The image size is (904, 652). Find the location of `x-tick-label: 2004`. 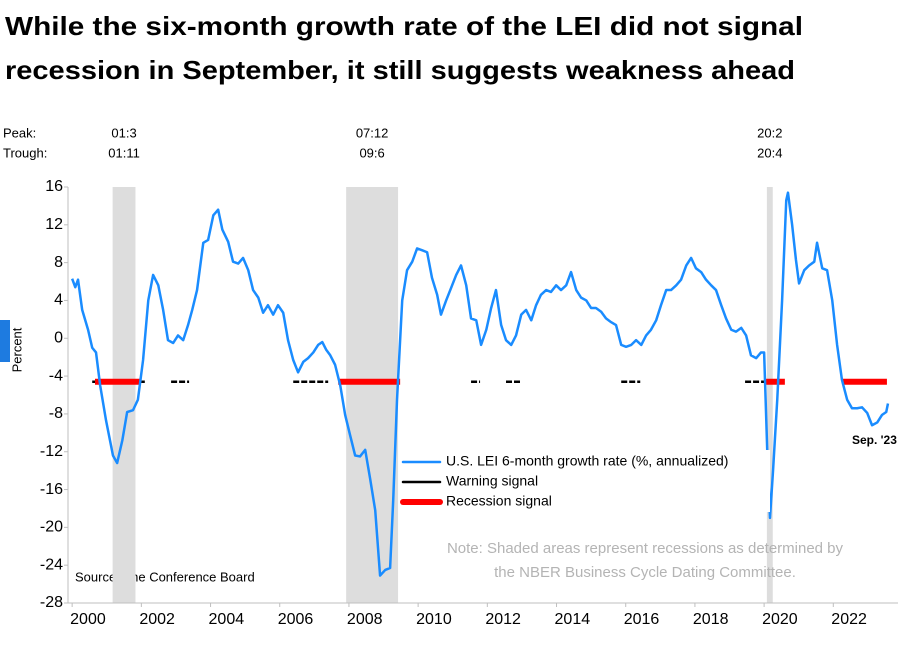

x-tick-label: 2004 is located at coordinates (227, 619).